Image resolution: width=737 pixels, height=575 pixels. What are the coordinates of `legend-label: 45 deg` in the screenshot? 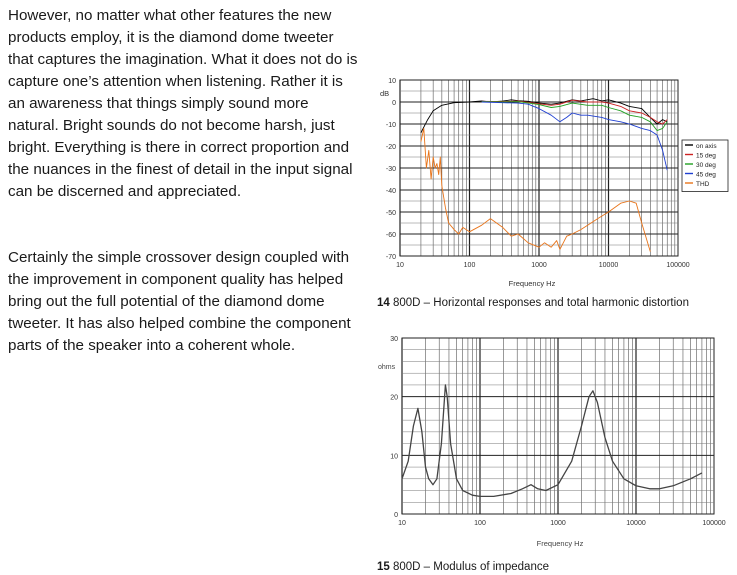 It's located at (706, 175).